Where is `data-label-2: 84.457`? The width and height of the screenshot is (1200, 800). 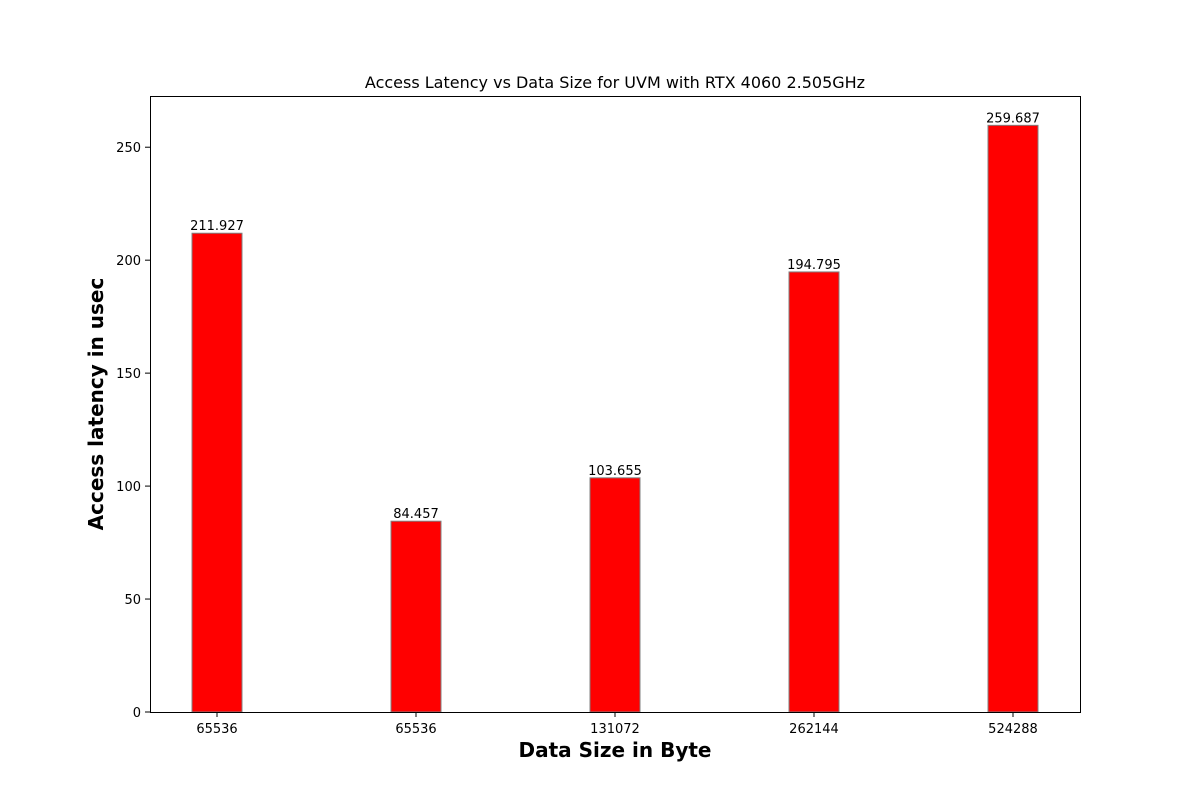 data-label-2: 84.457 is located at coordinates (416, 514).